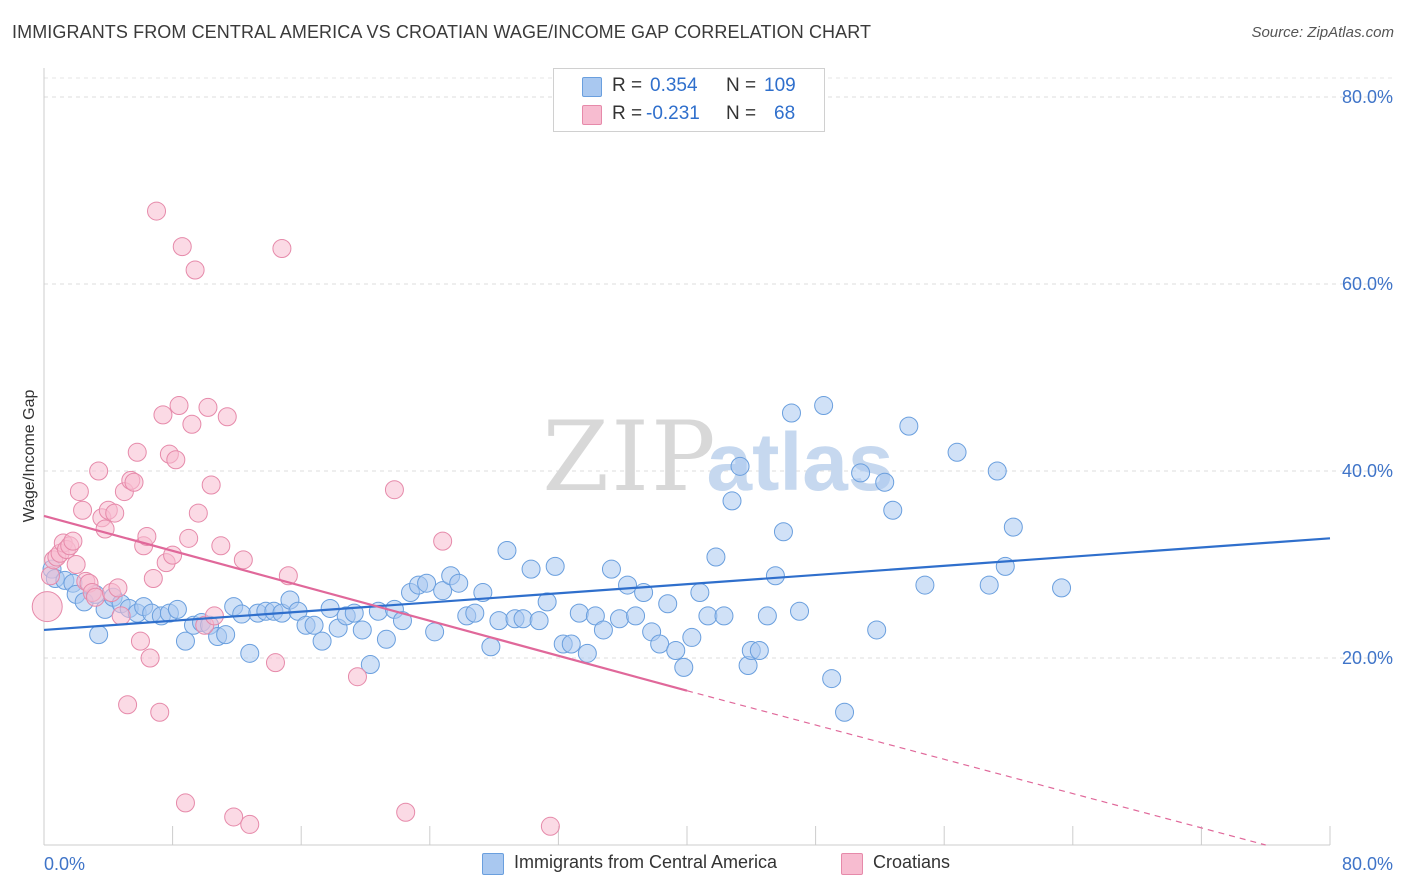  What do you see at coordinates (592, 115) in the screenshot?
I see `legend-swatch-croatians` at bounding box center [592, 115].